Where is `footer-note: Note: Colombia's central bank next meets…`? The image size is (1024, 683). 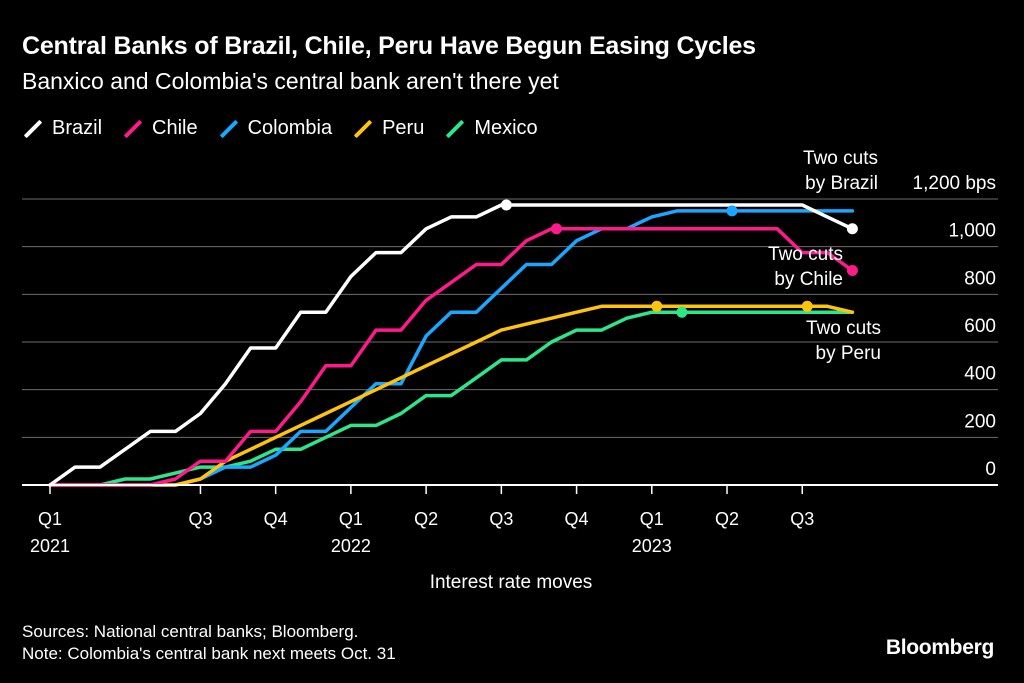 footer-note: Note: Colombia's central bank next meets… is located at coordinates (209, 653).